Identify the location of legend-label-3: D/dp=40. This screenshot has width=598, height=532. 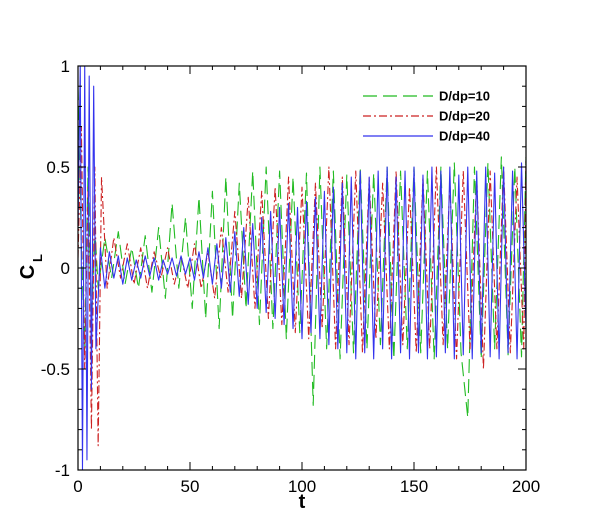
(464, 136).